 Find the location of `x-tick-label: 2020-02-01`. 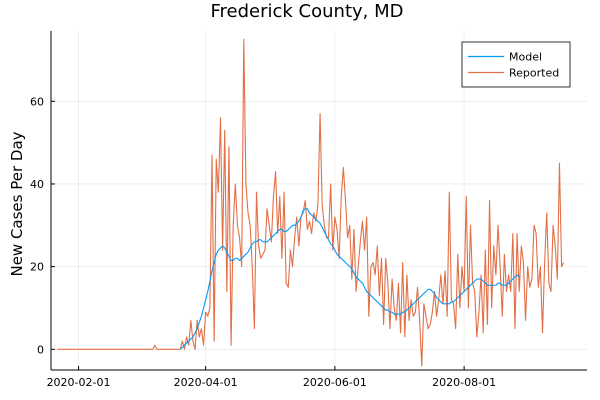

x-tick-label: 2020-02-01 is located at coordinates (79, 382).